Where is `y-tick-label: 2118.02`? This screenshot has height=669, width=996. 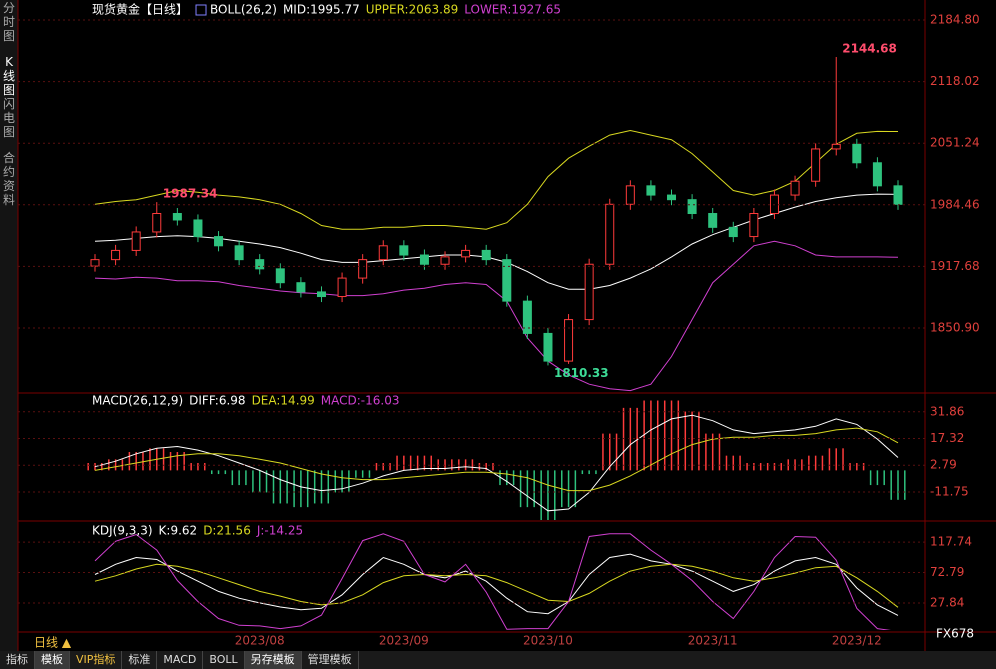 y-tick-label: 2118.02 is located at coordinates (955, 81).